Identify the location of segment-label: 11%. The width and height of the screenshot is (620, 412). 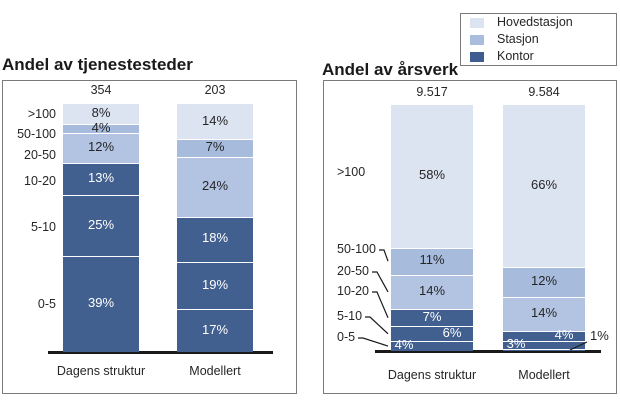
(432, 260).